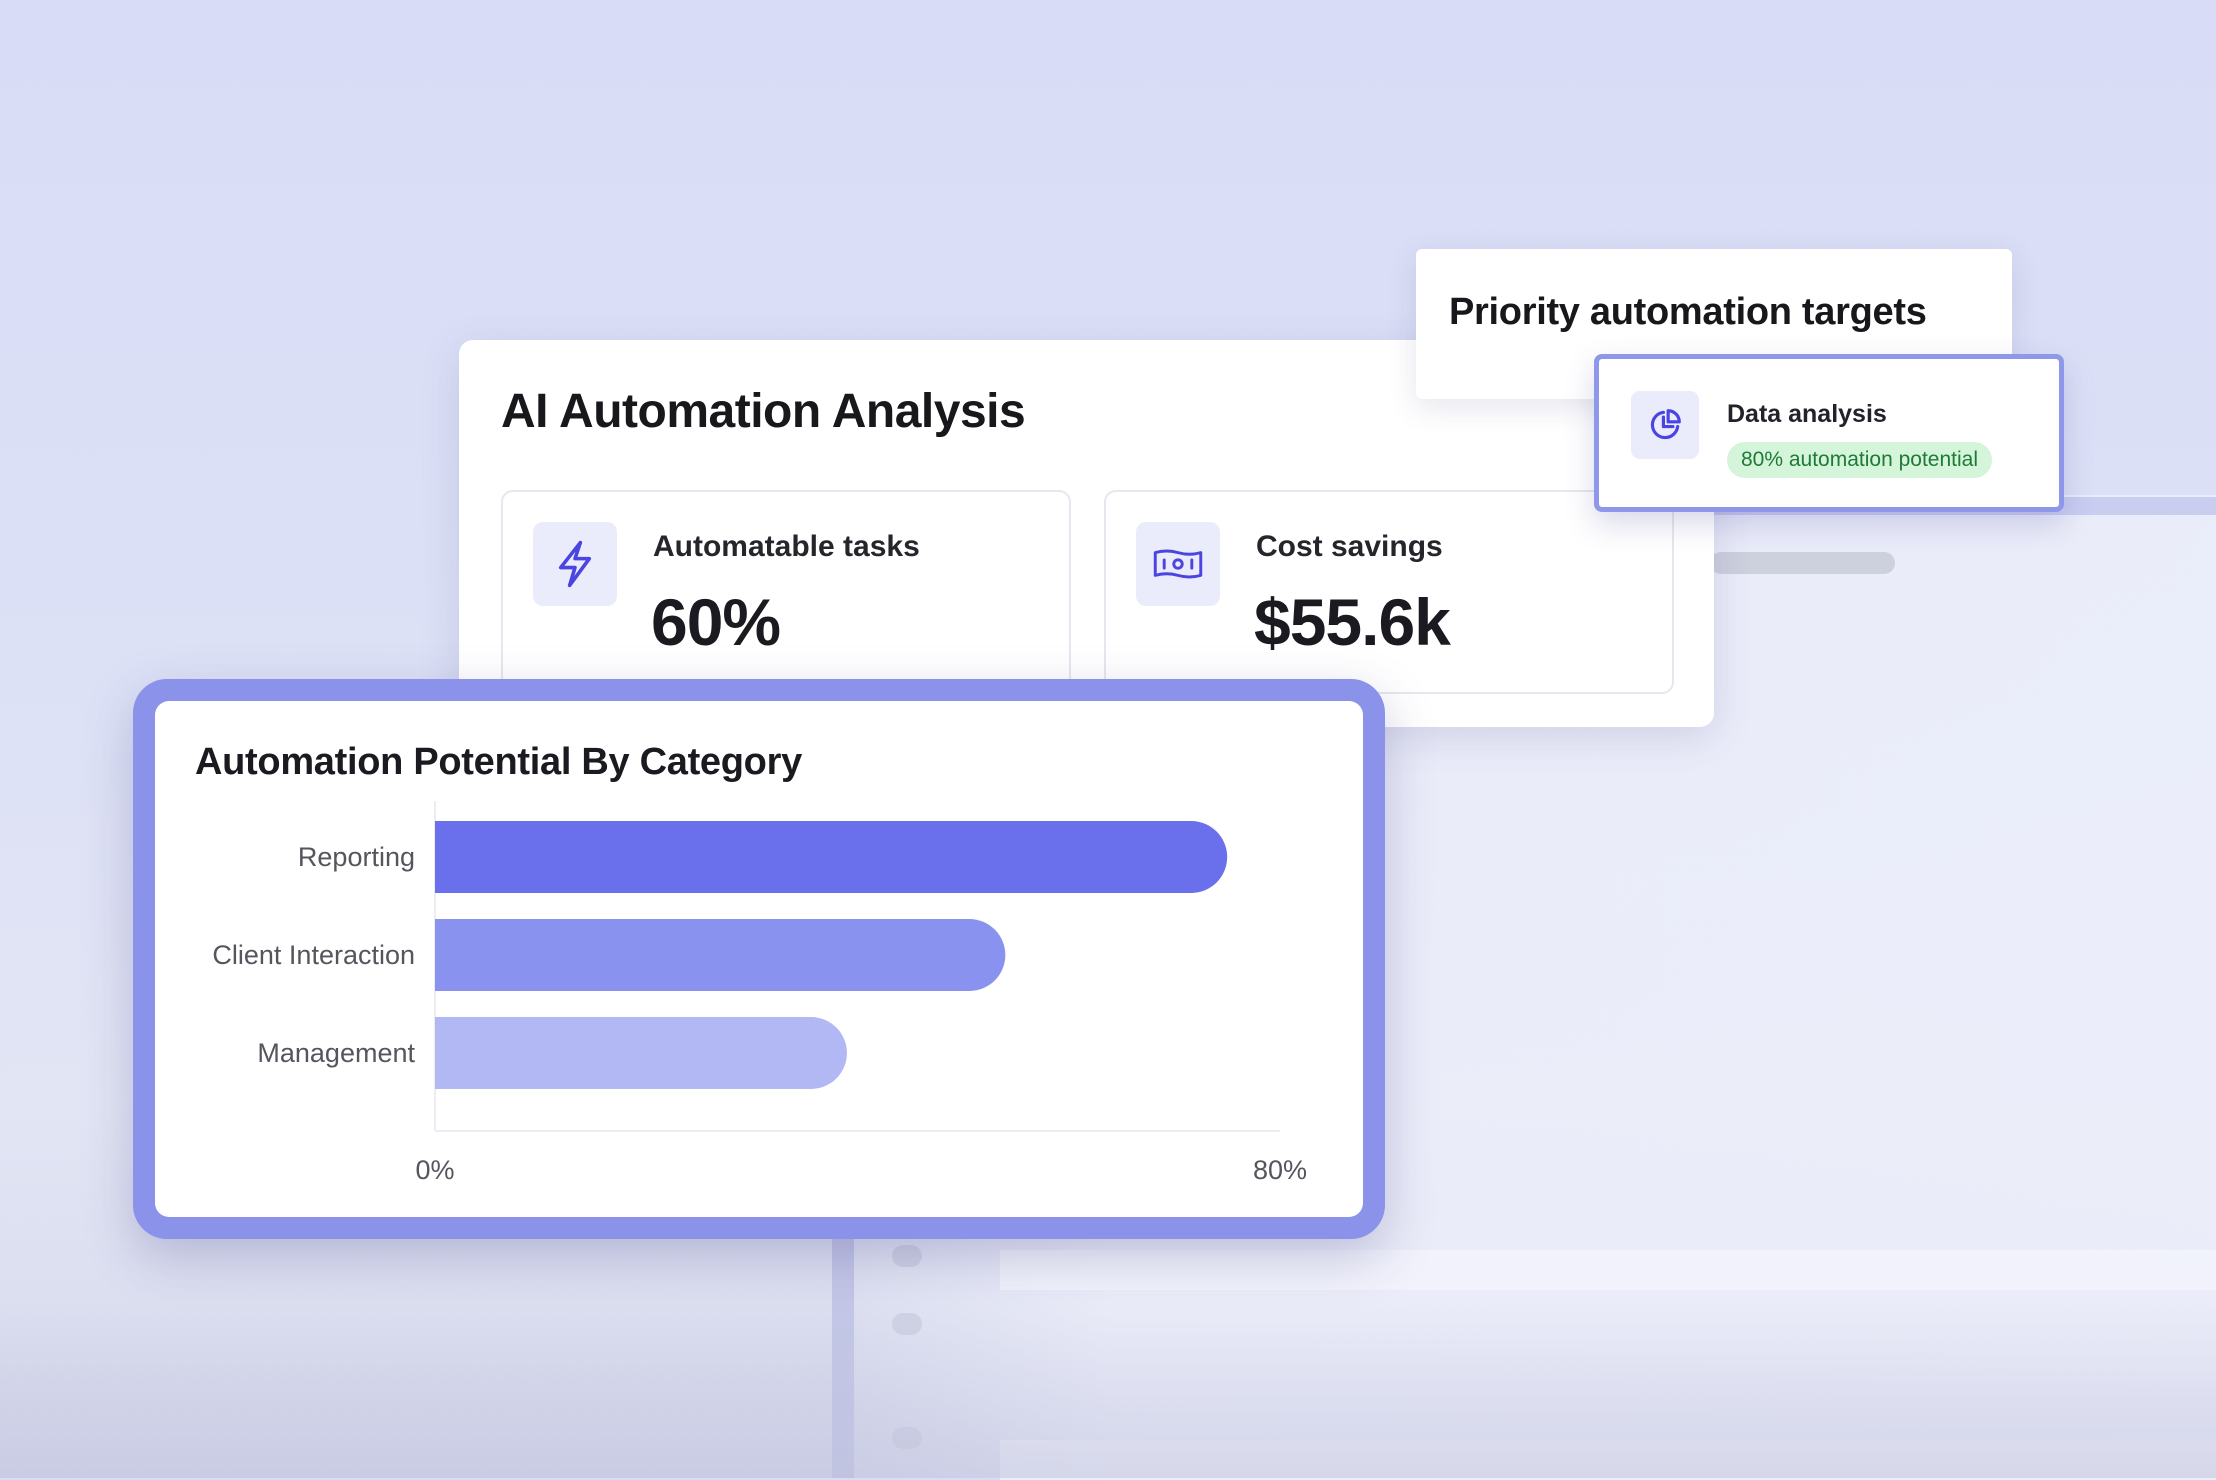 The image size is (2216, 1480). Describe the element at coordinates (786, 546) in the screenshot. I see `stat-label: Automatable tasks` at that location.